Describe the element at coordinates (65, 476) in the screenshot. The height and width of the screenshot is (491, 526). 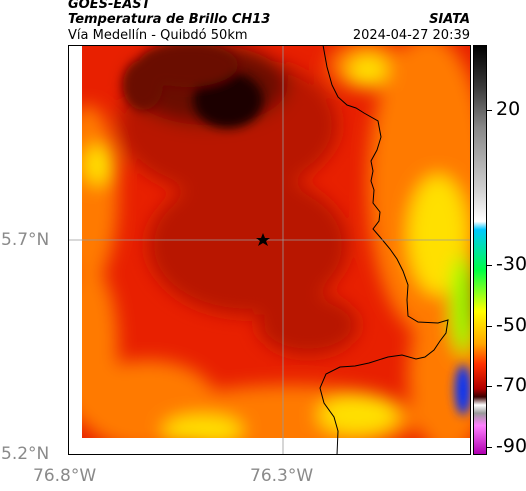
I see `lon-tick-label: 76.8°W` at that location.